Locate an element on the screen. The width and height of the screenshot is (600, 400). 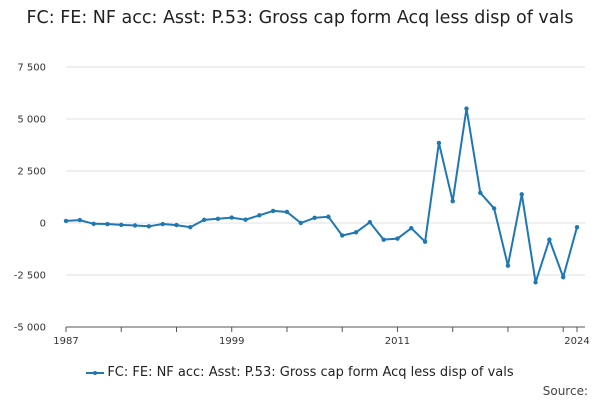
data-point-2018 is located at coordinates (494, 208).